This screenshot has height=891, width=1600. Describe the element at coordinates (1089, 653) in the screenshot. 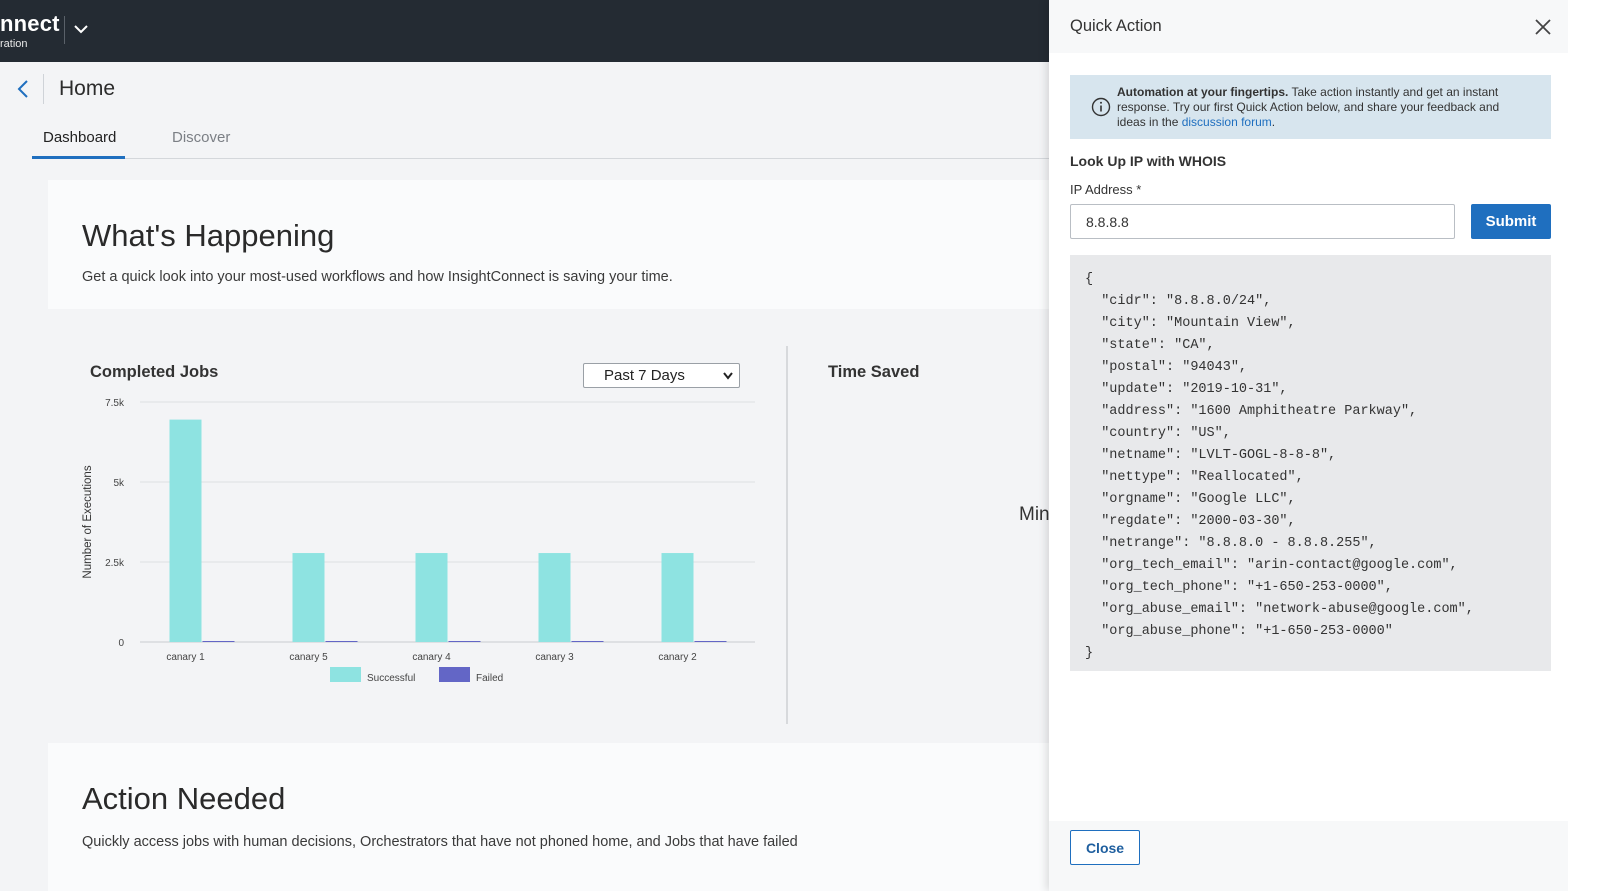

I see `whois-result-line: }` at that location.